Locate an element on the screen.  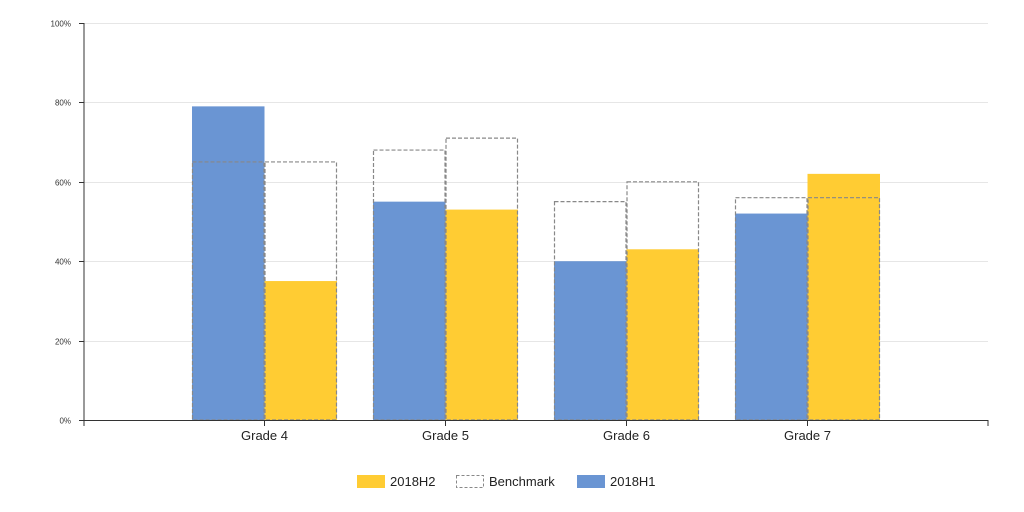
legend-swatch-2018h1 is located at coordinates (591, 481).